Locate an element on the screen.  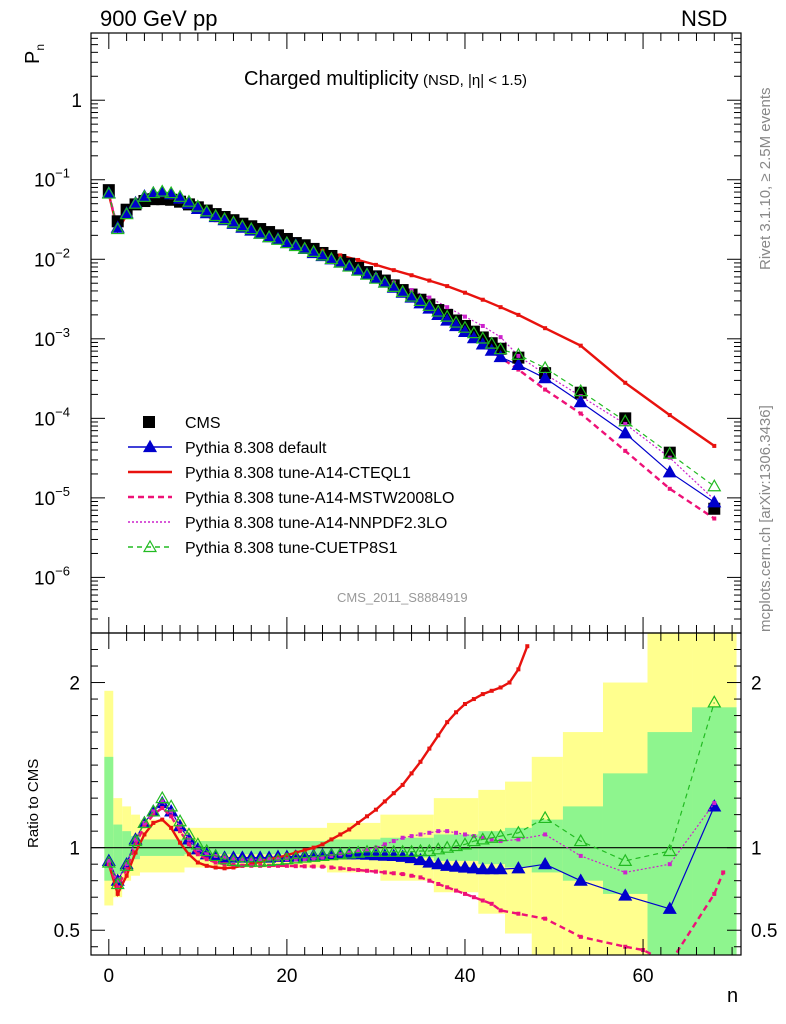
y-tick-label: 10⁻² is located at coordinates (52, 258).